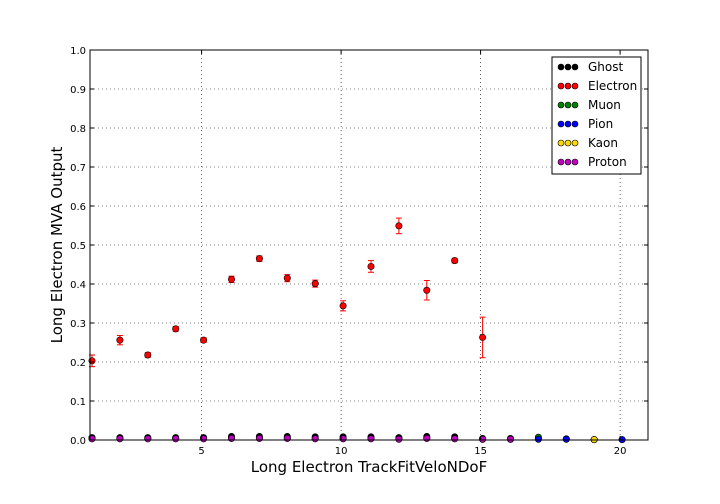  I want to click on y-tick-label: 0.3, so click(78, 324).